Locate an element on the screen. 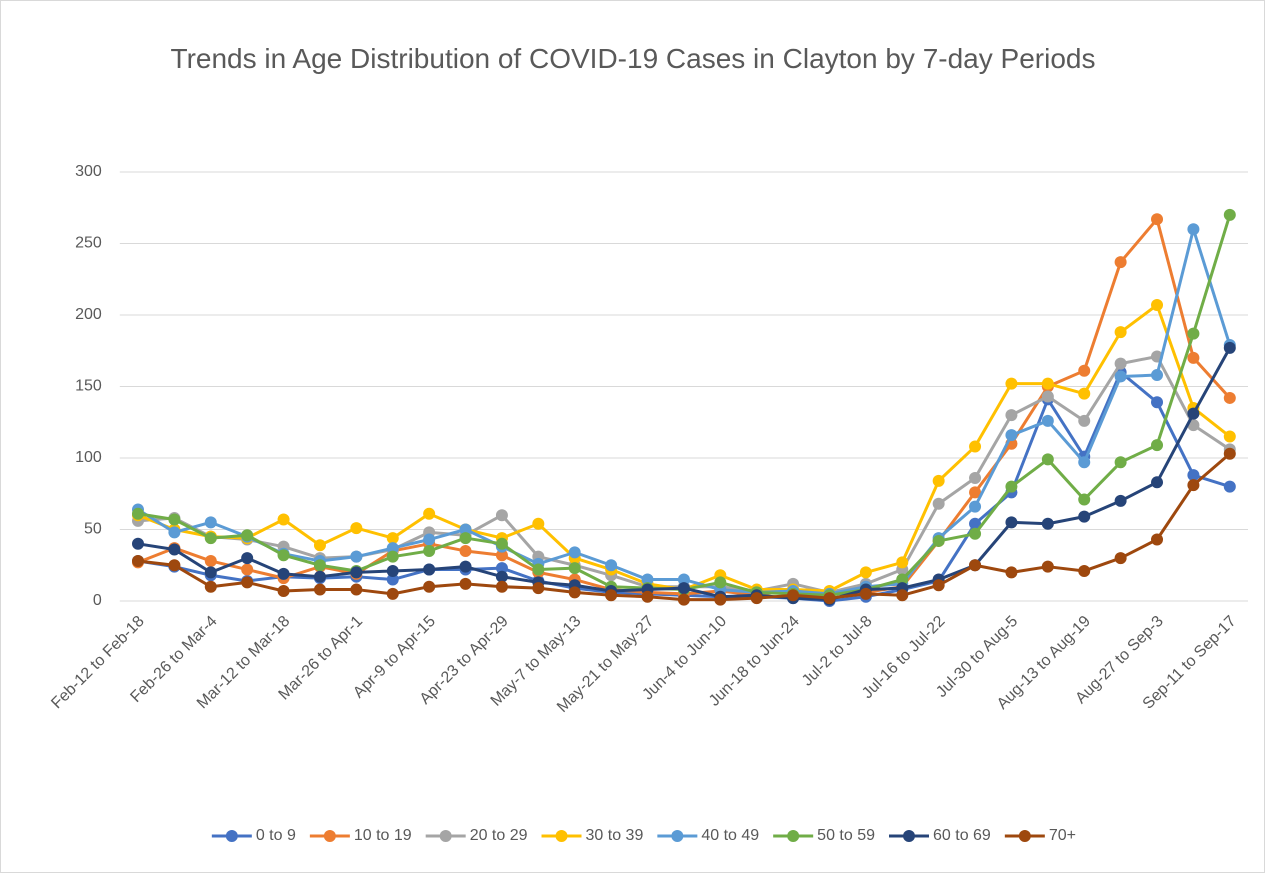 The width and height of the screenshot is (1265, 873). legend-label: 60 to 69 is located at coordinates (962, 835).